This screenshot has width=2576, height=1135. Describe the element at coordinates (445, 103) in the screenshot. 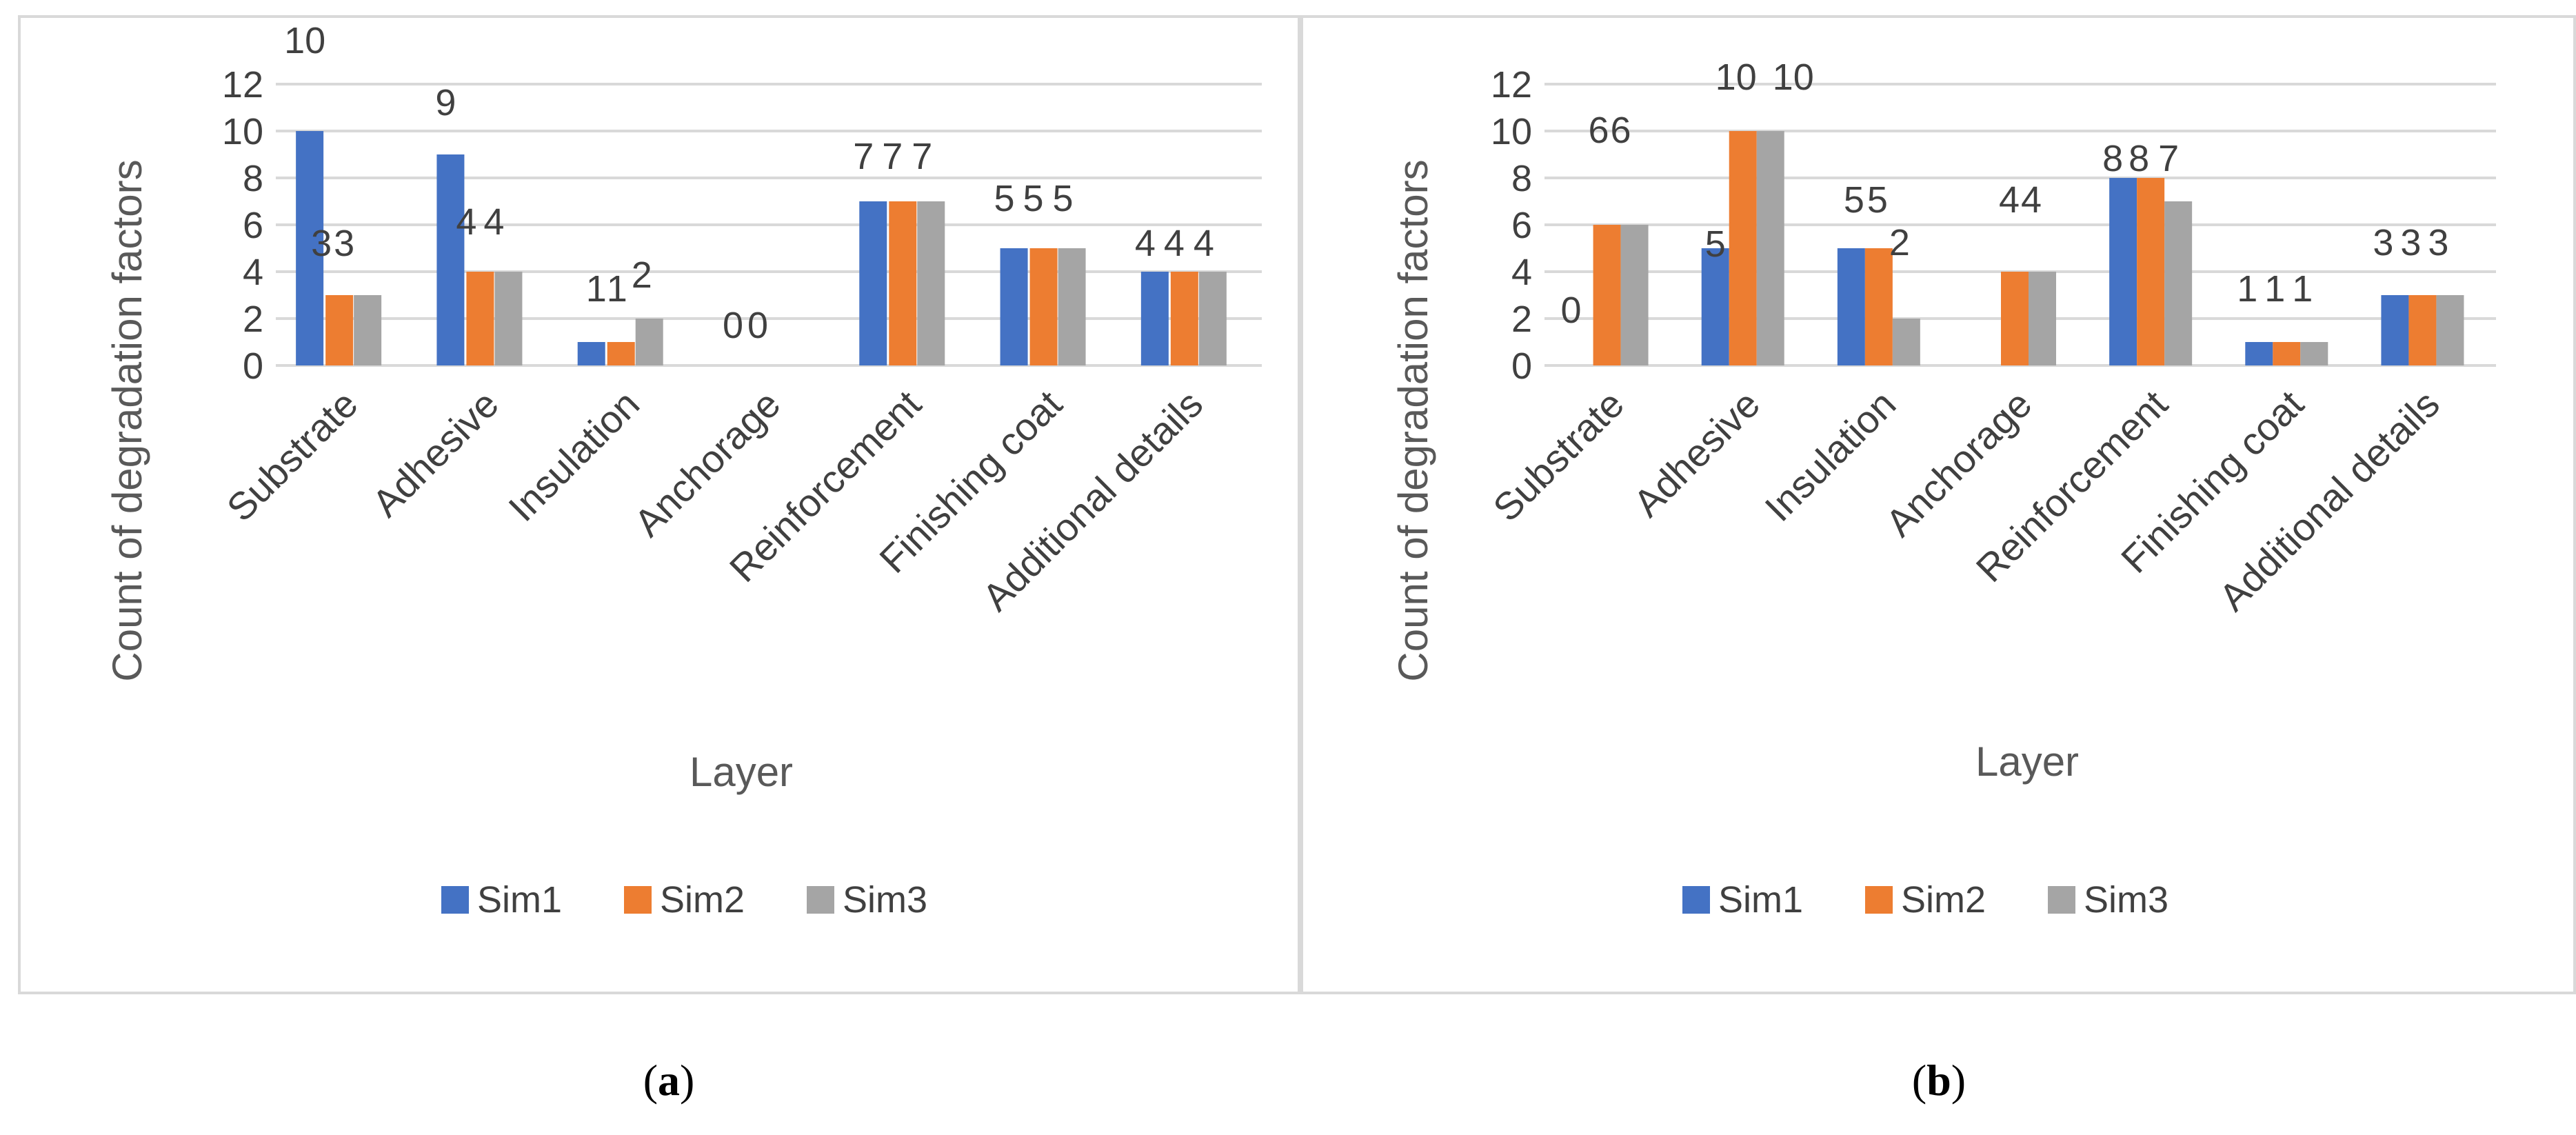

I see `data-label: 9` at that location.